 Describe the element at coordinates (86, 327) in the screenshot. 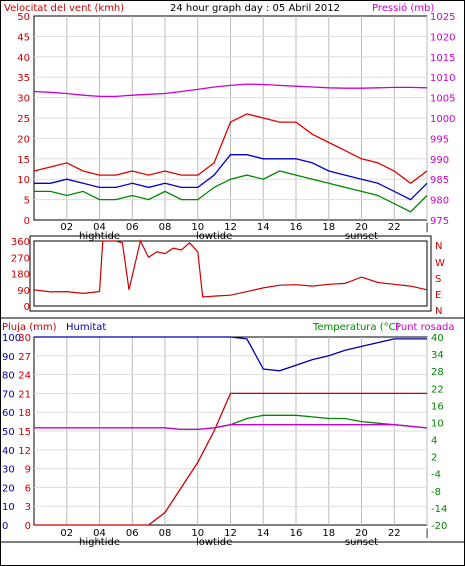

I see `humidity-title: Humitat` at that location.